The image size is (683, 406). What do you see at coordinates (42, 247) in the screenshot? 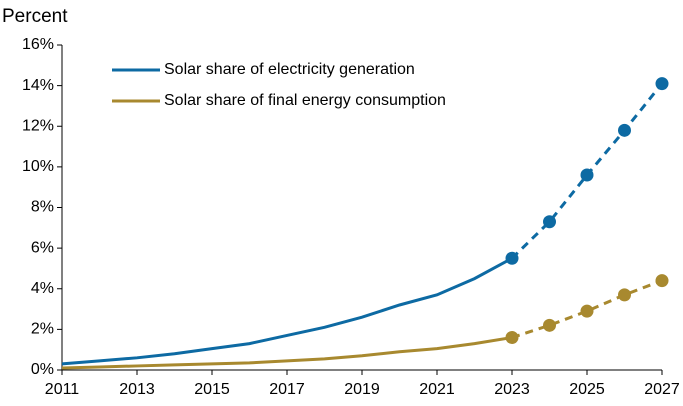
I see `y-tick-label: 6%` at bounding box center [42, 247].